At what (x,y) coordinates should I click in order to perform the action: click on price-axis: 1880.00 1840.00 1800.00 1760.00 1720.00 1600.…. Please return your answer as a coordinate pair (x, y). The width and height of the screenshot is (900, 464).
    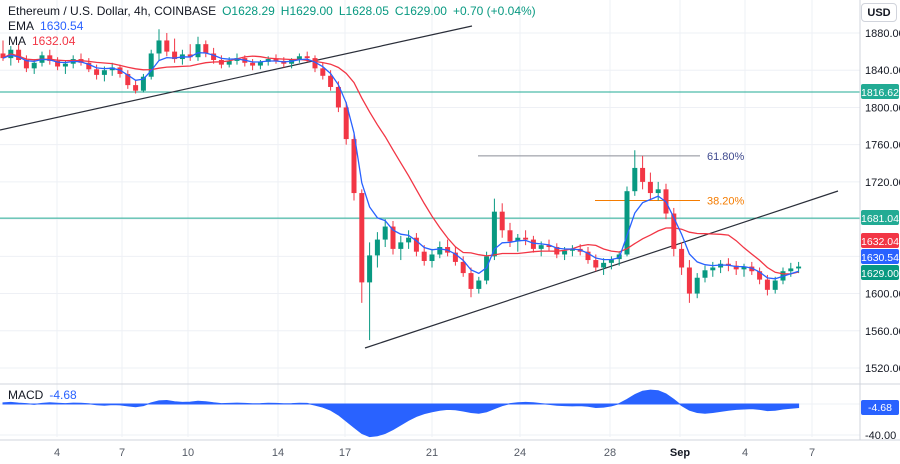
    Looking at the image, I should click on (880, 235).